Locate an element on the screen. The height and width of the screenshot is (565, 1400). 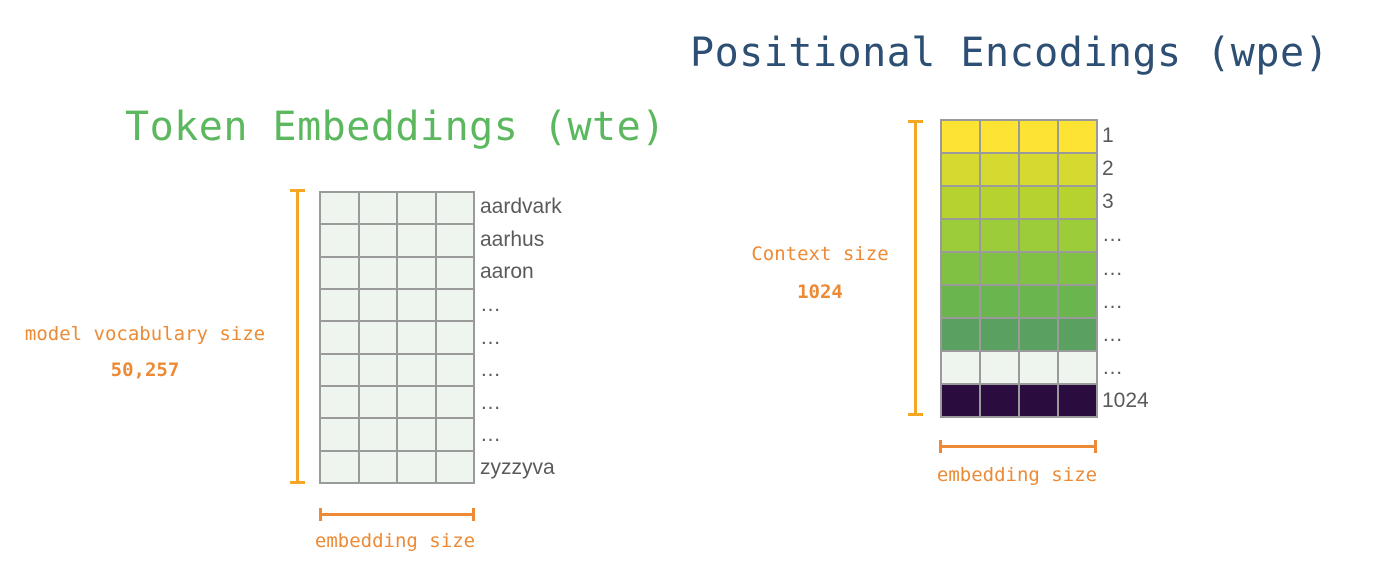
wpe-embedding-size-label: embedding size is located at coordinates (1017, 475).